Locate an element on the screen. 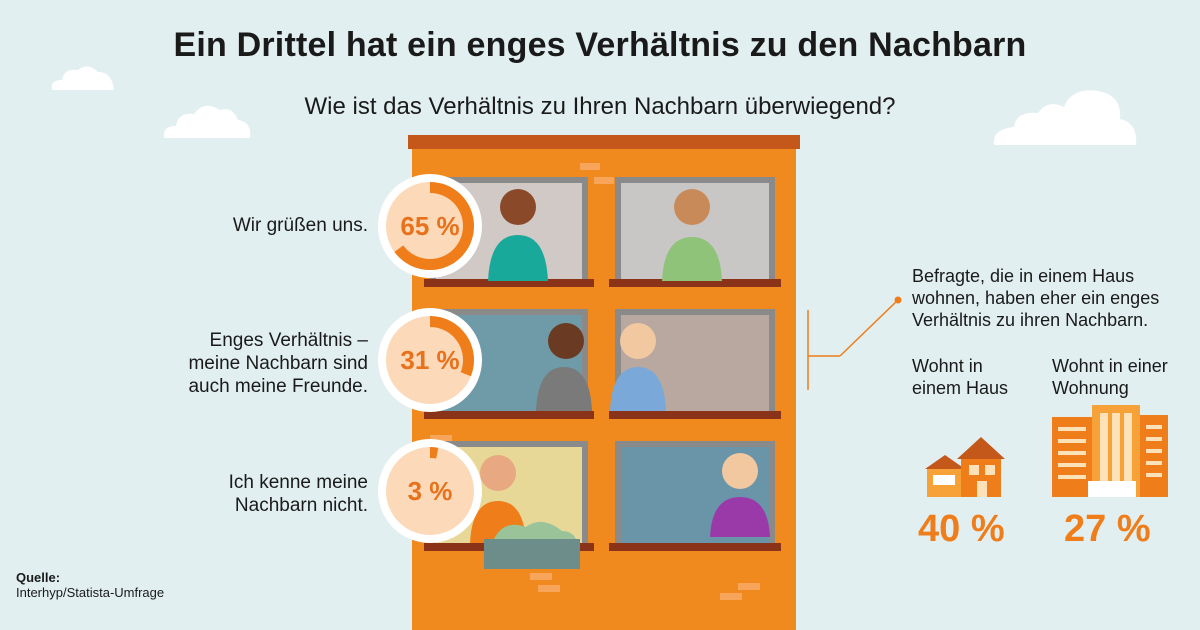  apartment-building-icon is located at coordinates (1110, 451).